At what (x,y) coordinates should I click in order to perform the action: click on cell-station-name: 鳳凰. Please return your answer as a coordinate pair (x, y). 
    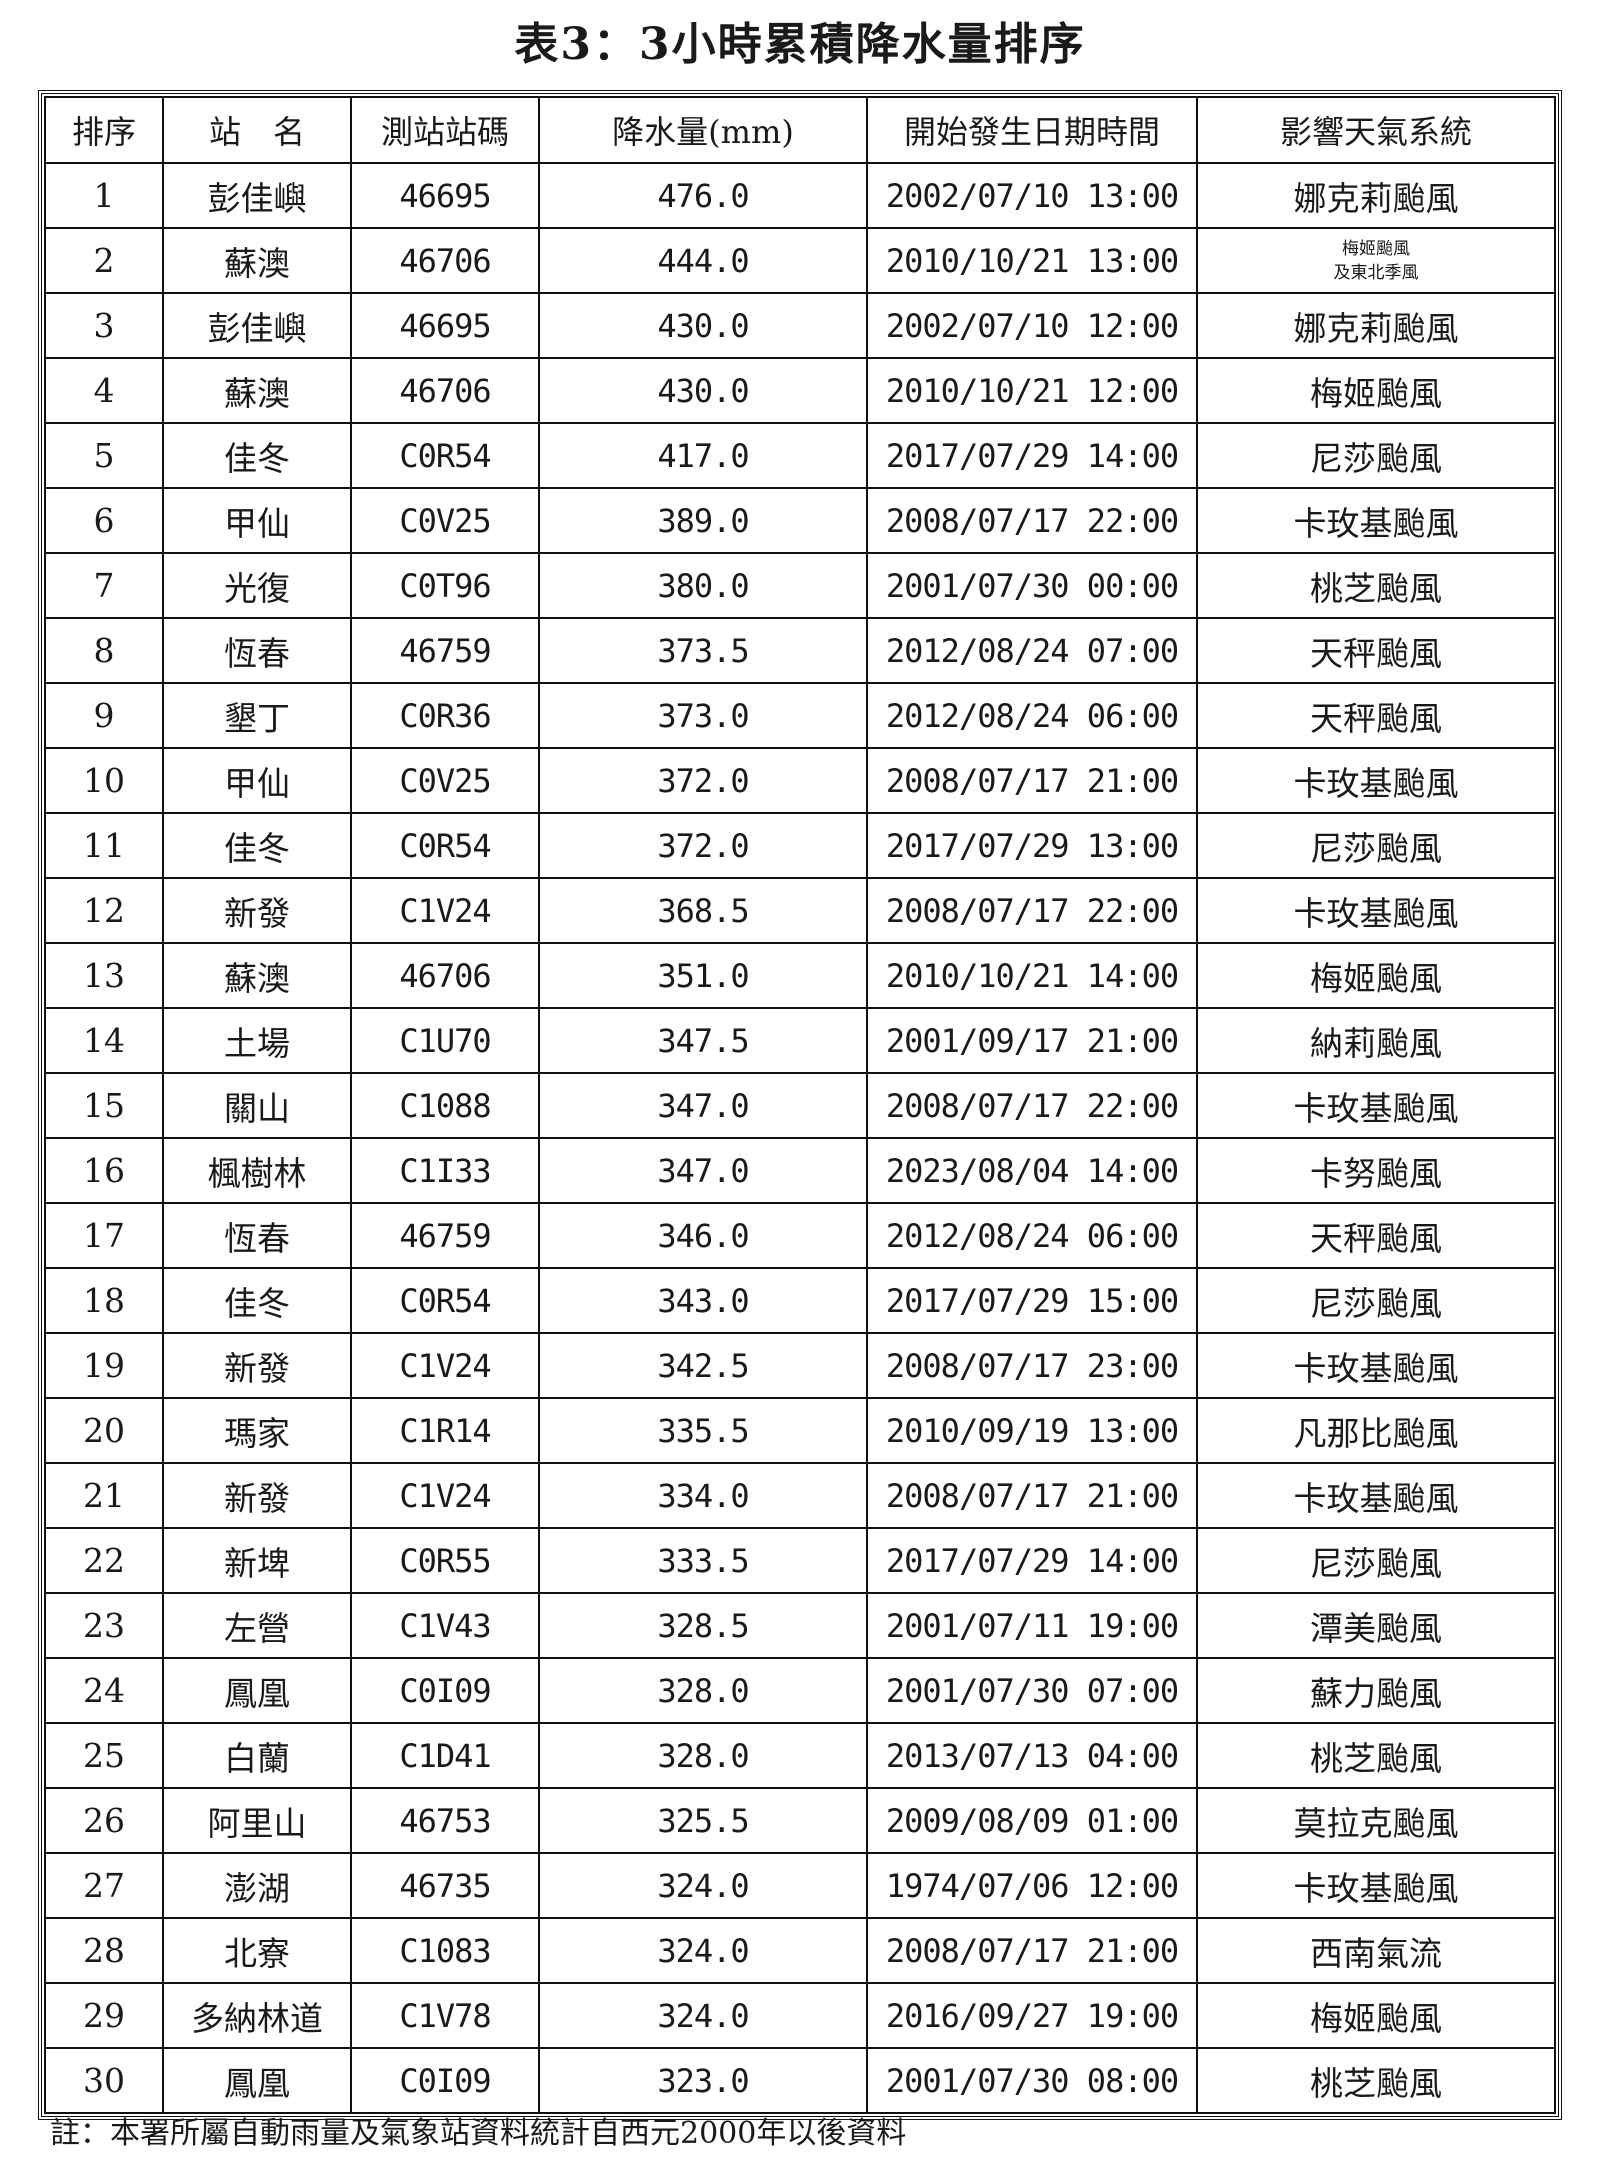
    Looking at the image, I should click on (257, 2080).